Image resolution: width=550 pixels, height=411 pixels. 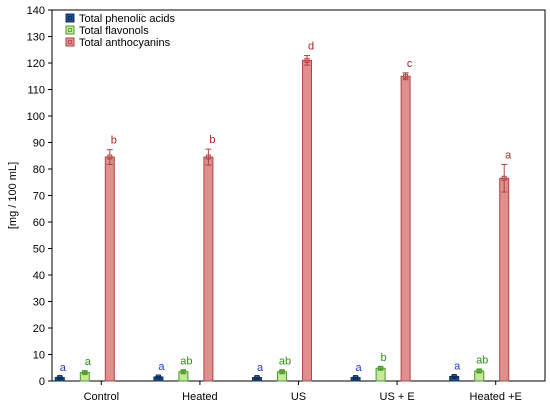 I want to click on y-tick-label: 50, so click(x=39, y=250).